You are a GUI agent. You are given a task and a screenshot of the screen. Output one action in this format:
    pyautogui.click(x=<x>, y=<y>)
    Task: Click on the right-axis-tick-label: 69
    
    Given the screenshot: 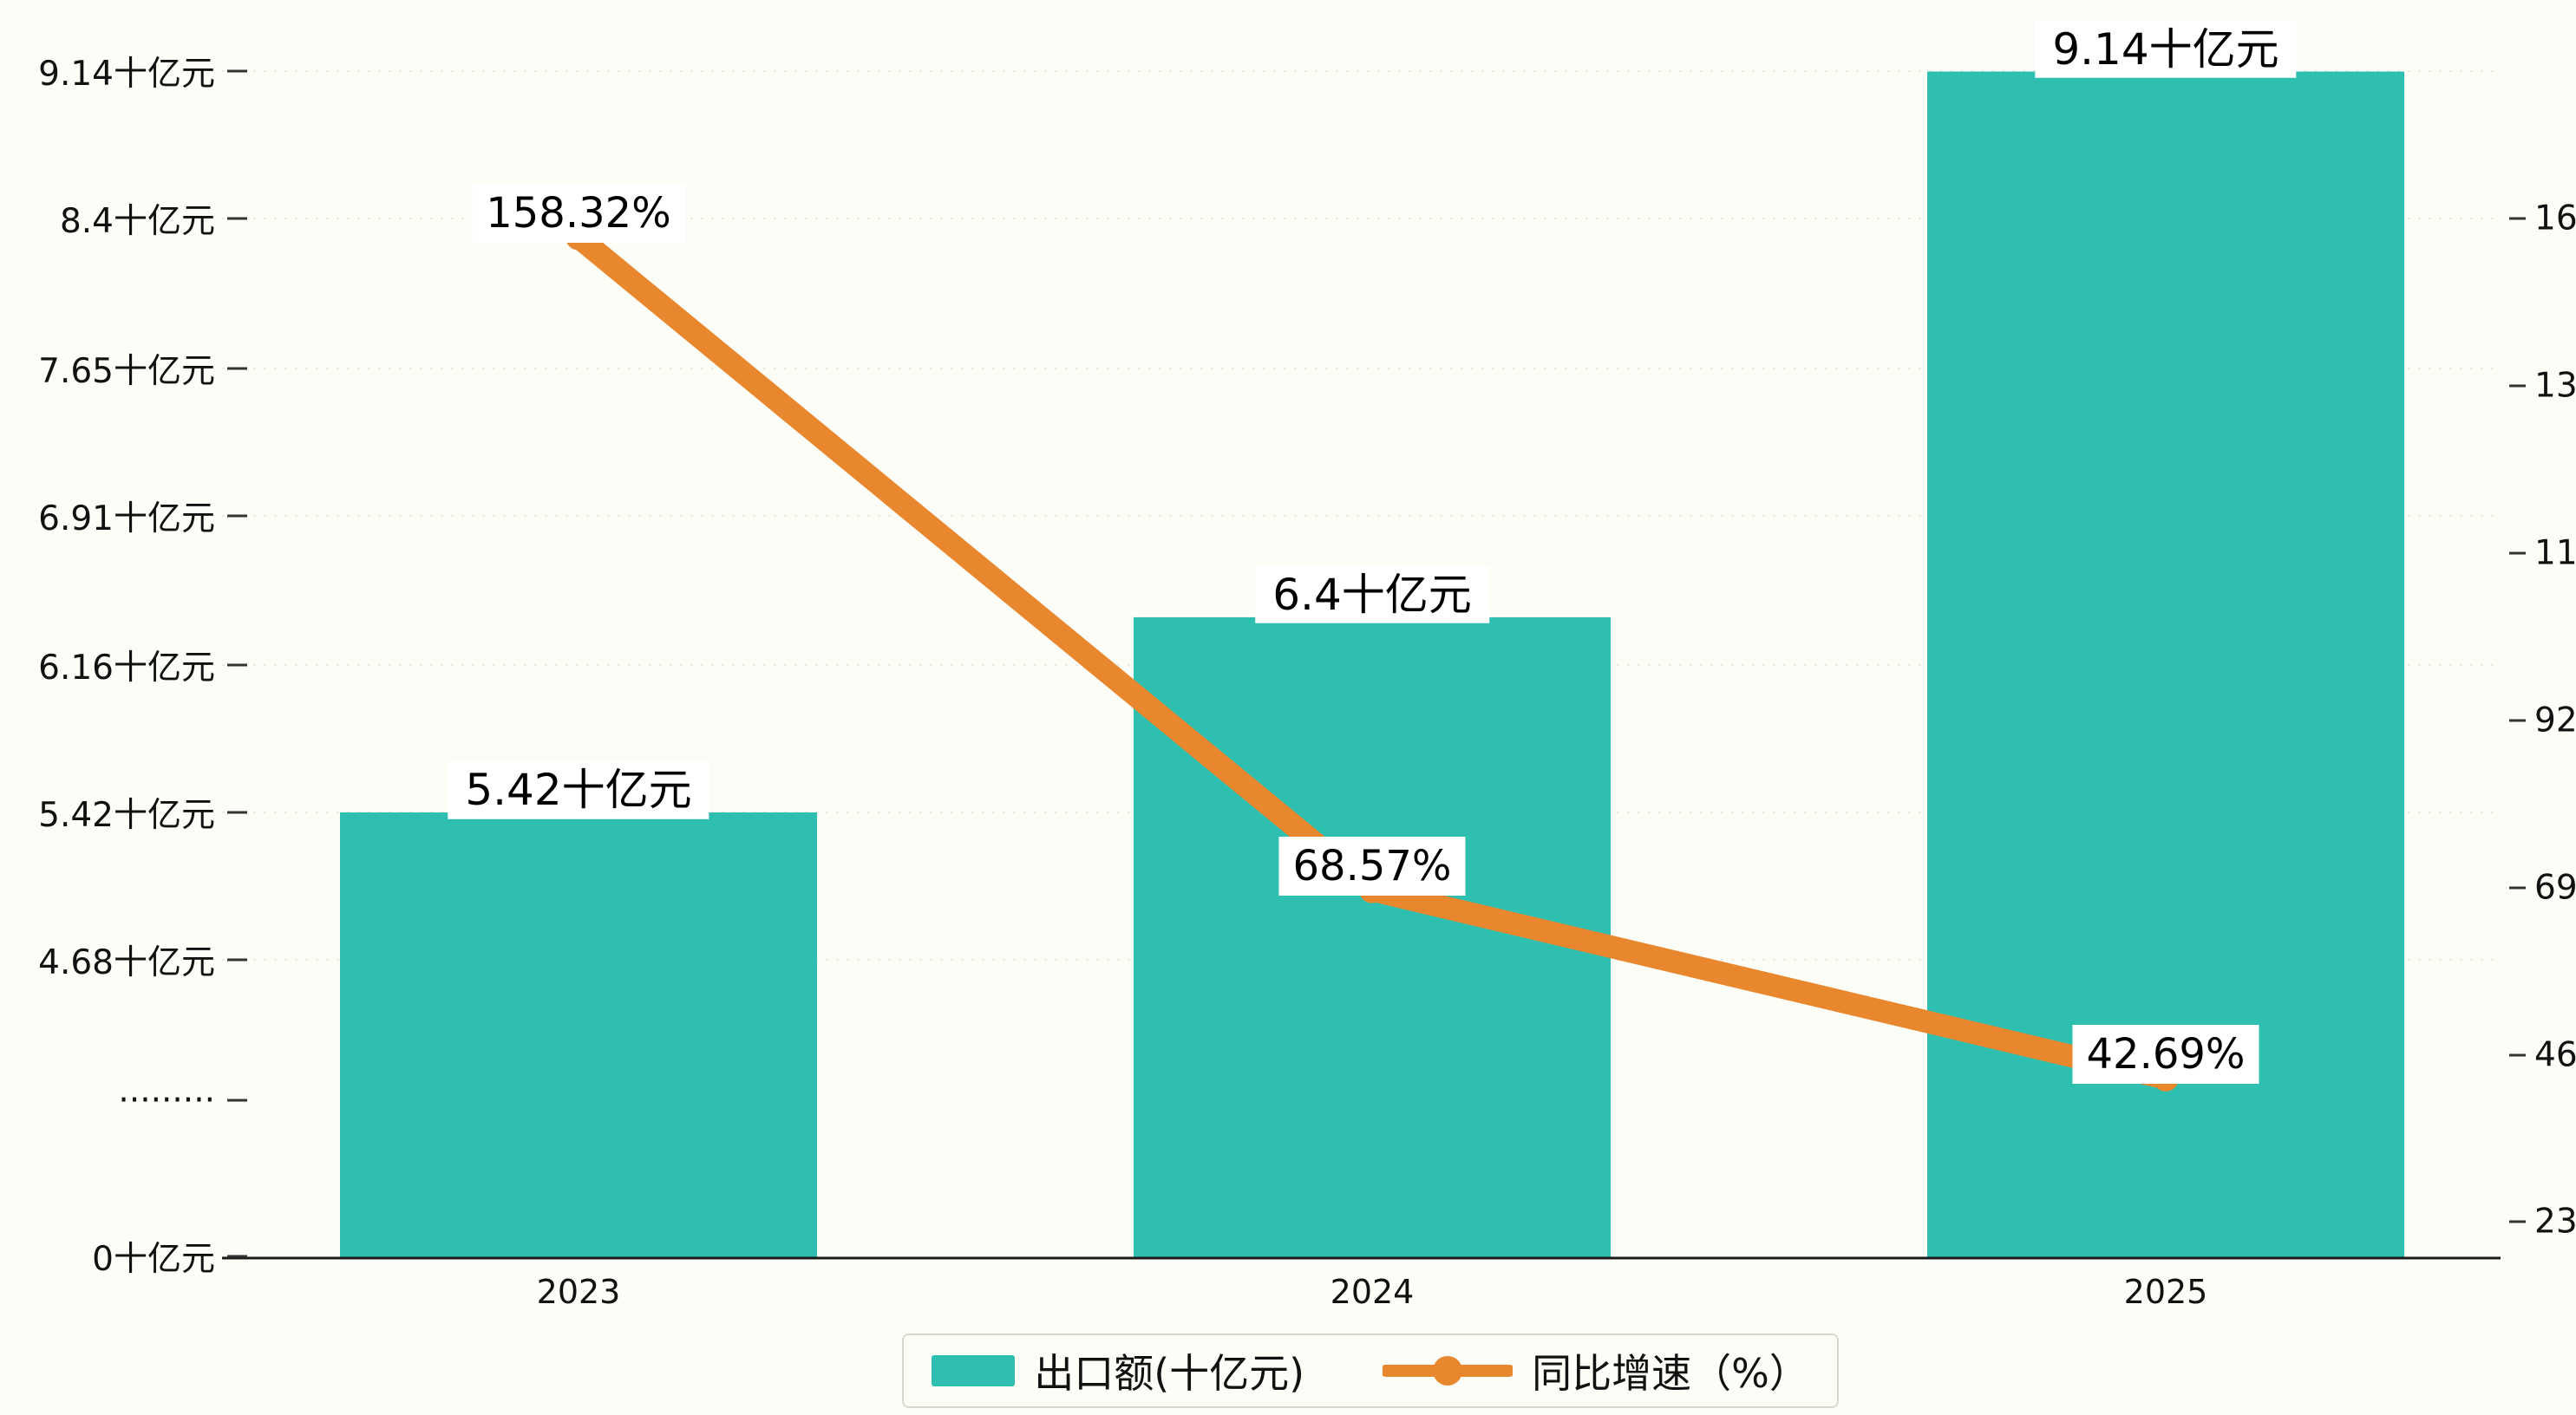 What is the action you would take?
    pyautogui.click(x=2555, y=888)
    